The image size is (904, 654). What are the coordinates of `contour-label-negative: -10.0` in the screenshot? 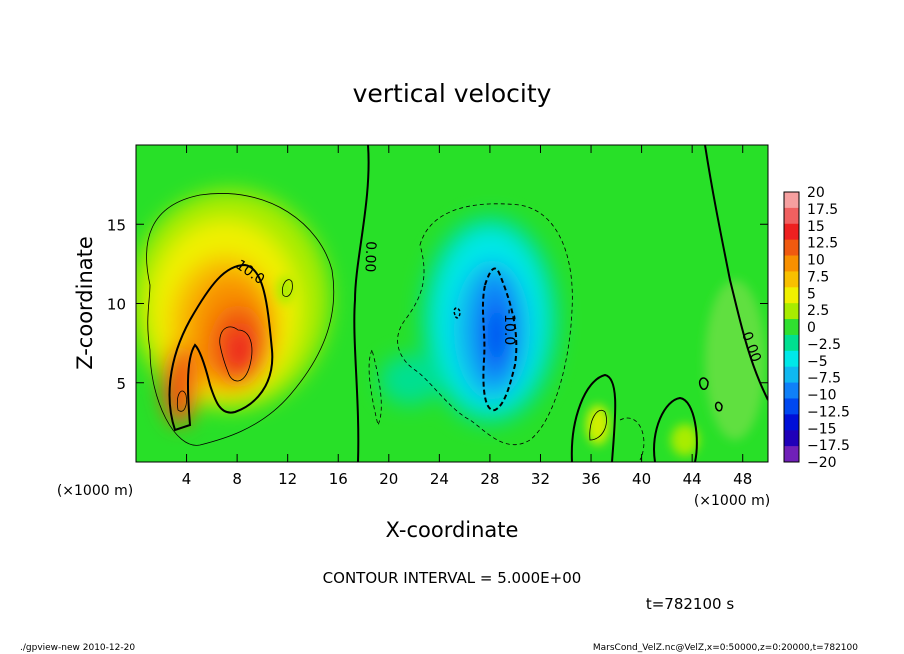 It's located at (509, 327).